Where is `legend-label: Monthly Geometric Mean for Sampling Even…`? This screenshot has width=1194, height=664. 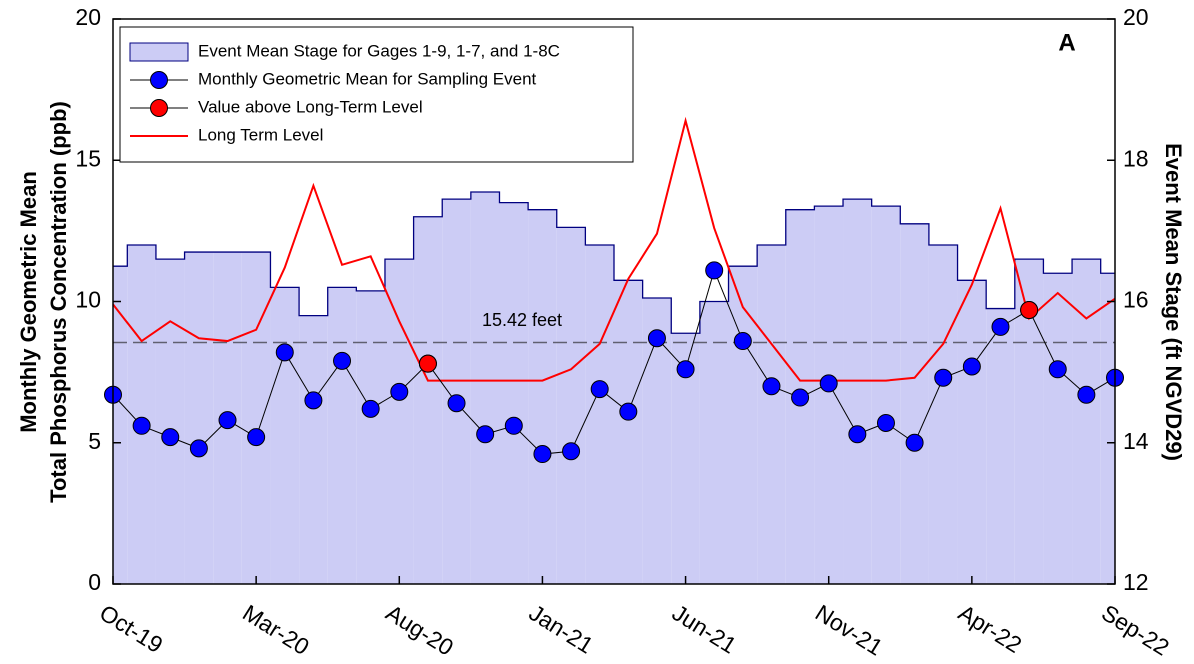
legend-label: Monthly Geometric Mean for Sampling Even… is located at coordinates (367, 78).